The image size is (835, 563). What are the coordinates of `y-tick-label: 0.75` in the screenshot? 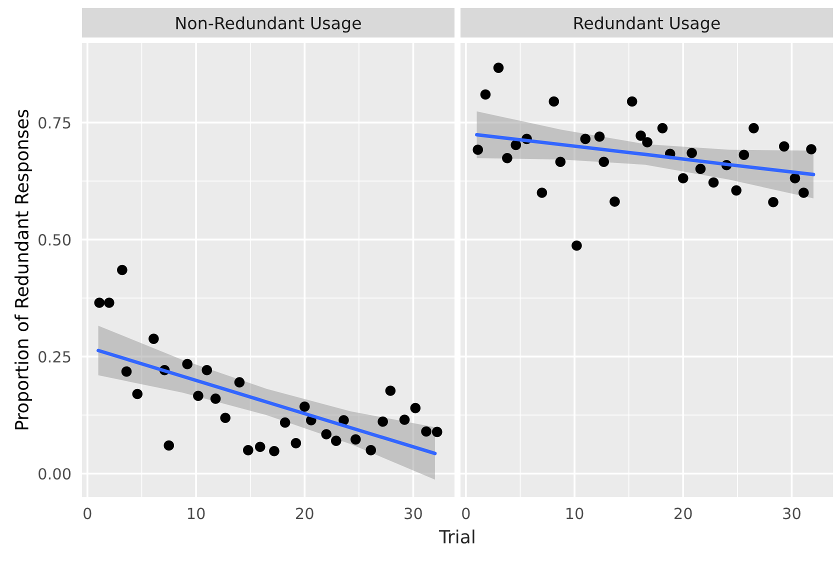 It's located at (54, 123).